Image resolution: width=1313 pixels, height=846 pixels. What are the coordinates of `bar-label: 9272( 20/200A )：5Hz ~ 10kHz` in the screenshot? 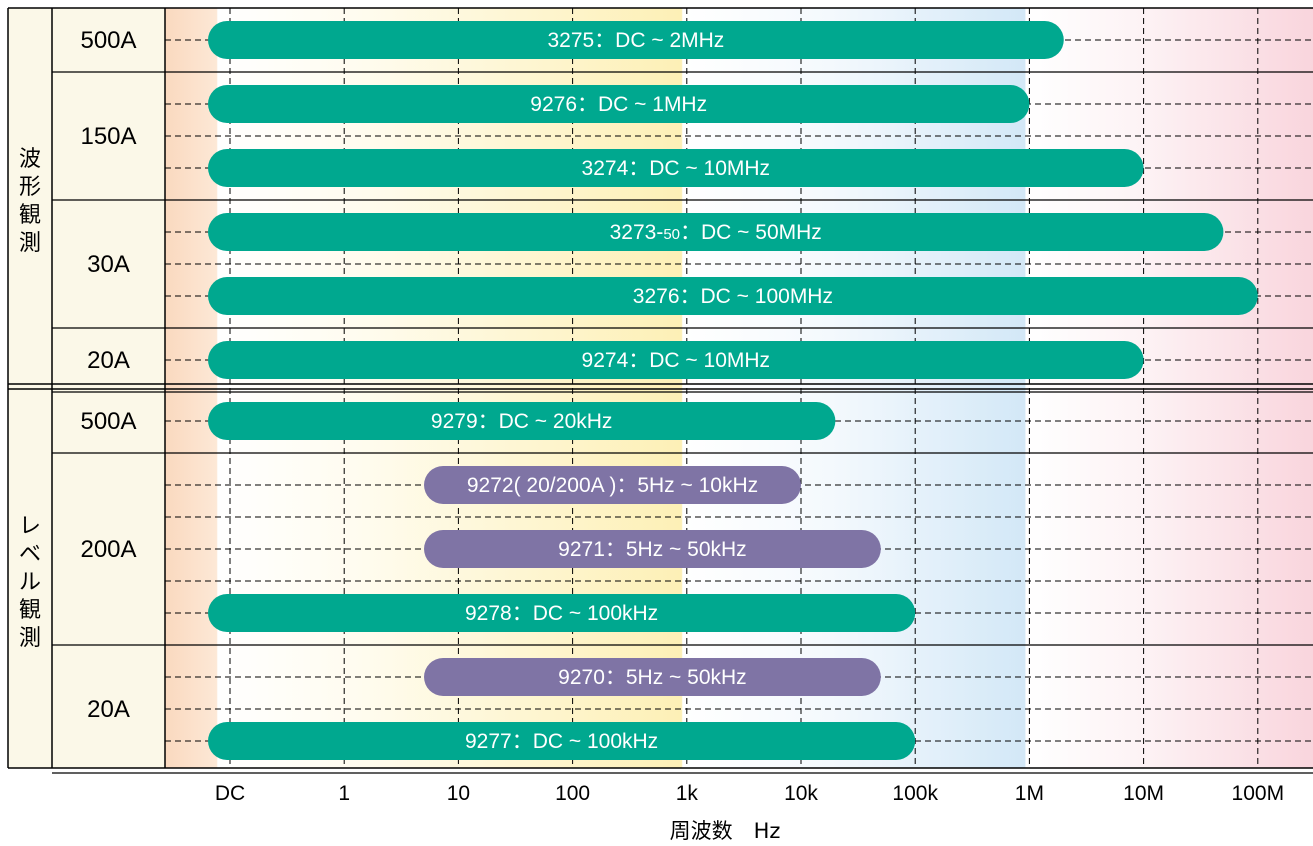 It's located at (612, 485).